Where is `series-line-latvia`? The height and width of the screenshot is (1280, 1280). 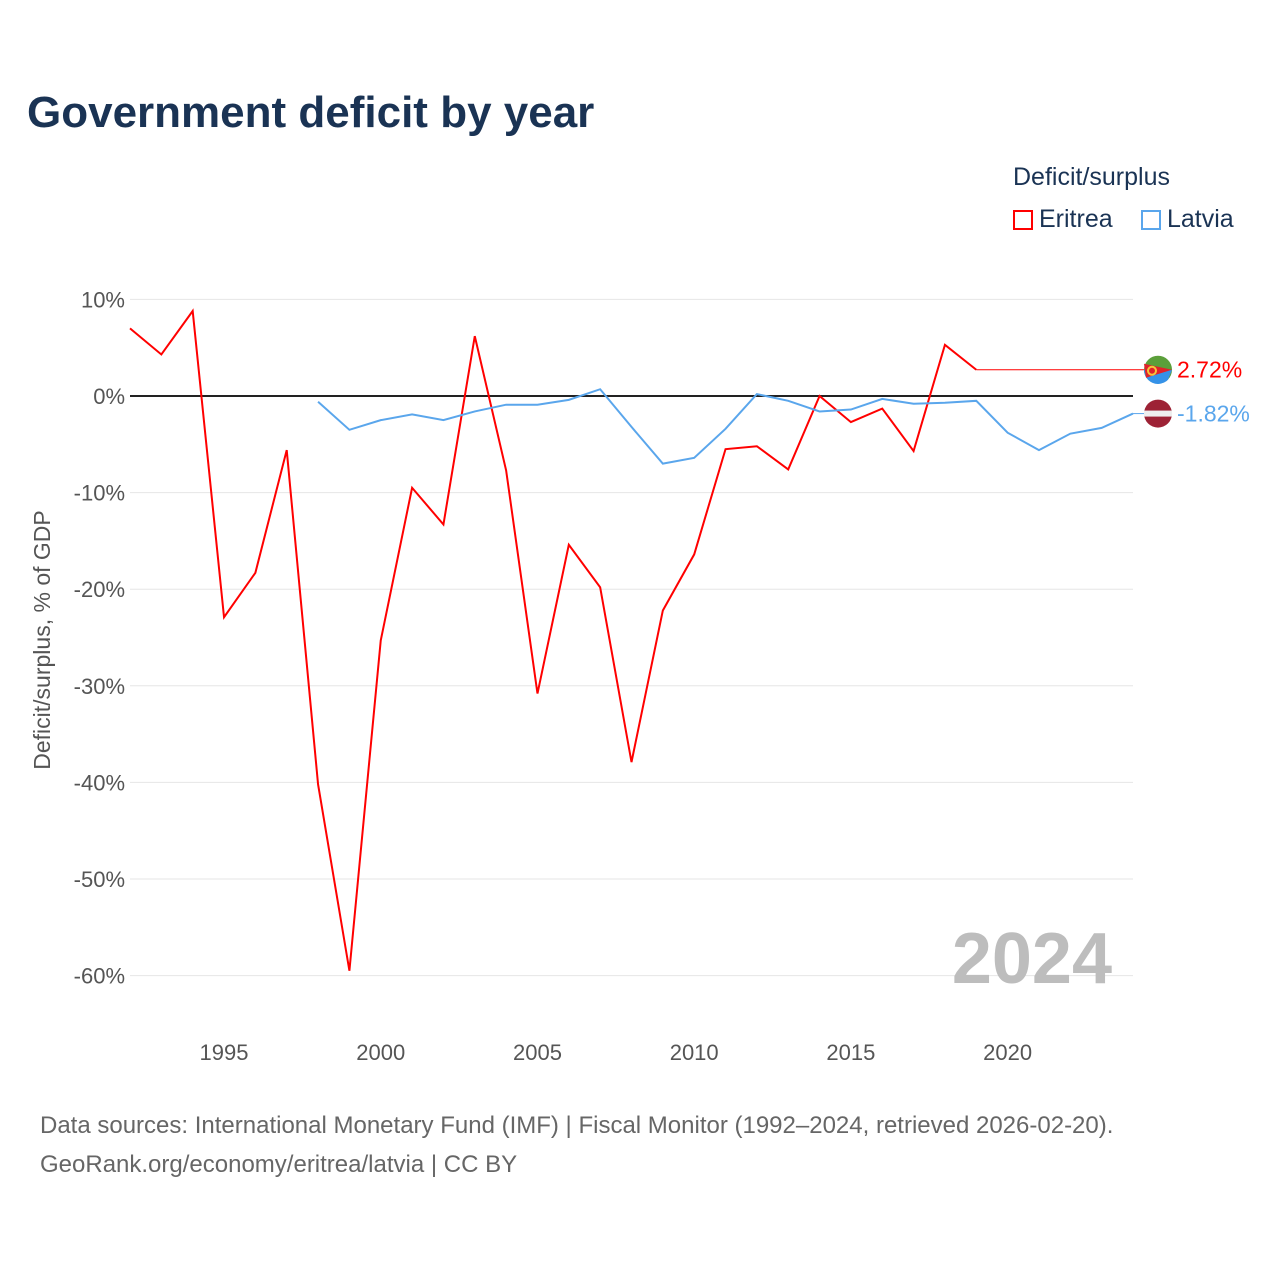 series-line-latvia is located at coordinates (725, 426).